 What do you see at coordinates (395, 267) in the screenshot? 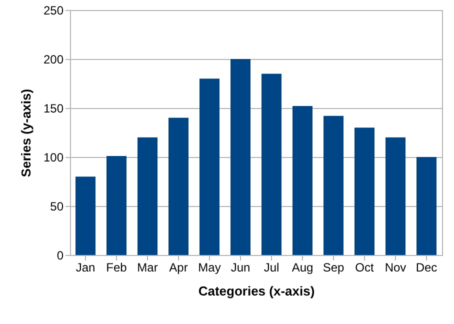
I see `x-tick-label: Nov` at bounding box center [395, 267].